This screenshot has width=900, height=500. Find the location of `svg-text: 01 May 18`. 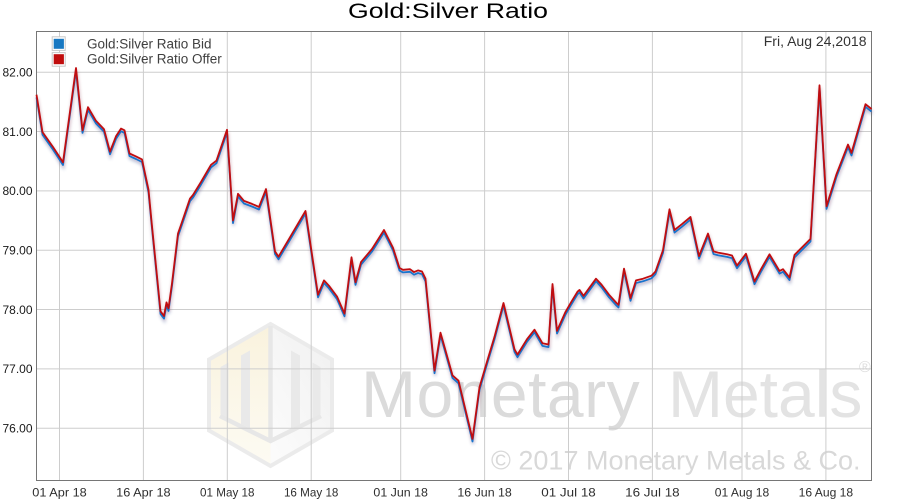

svg-text: 01 May 18 is located at coordinates (227, 493).